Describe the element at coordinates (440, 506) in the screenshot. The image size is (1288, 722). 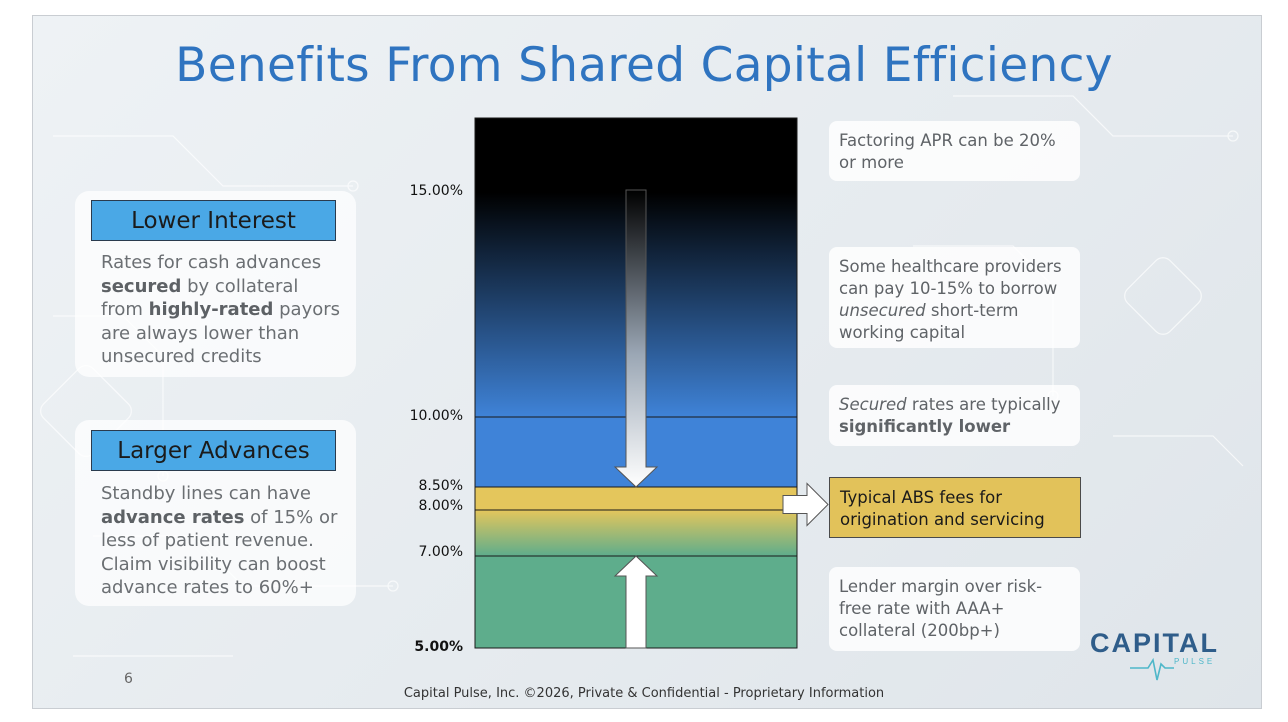
I see `y-tick-label: 8.00%` at that location.